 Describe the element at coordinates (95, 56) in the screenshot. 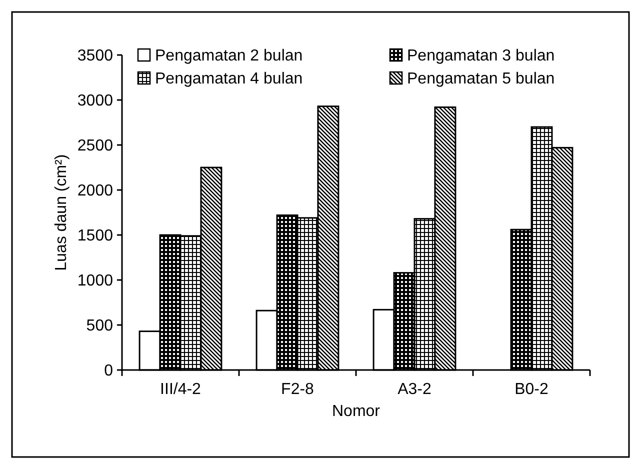

I see `y-tick-label: 3500` at that location.